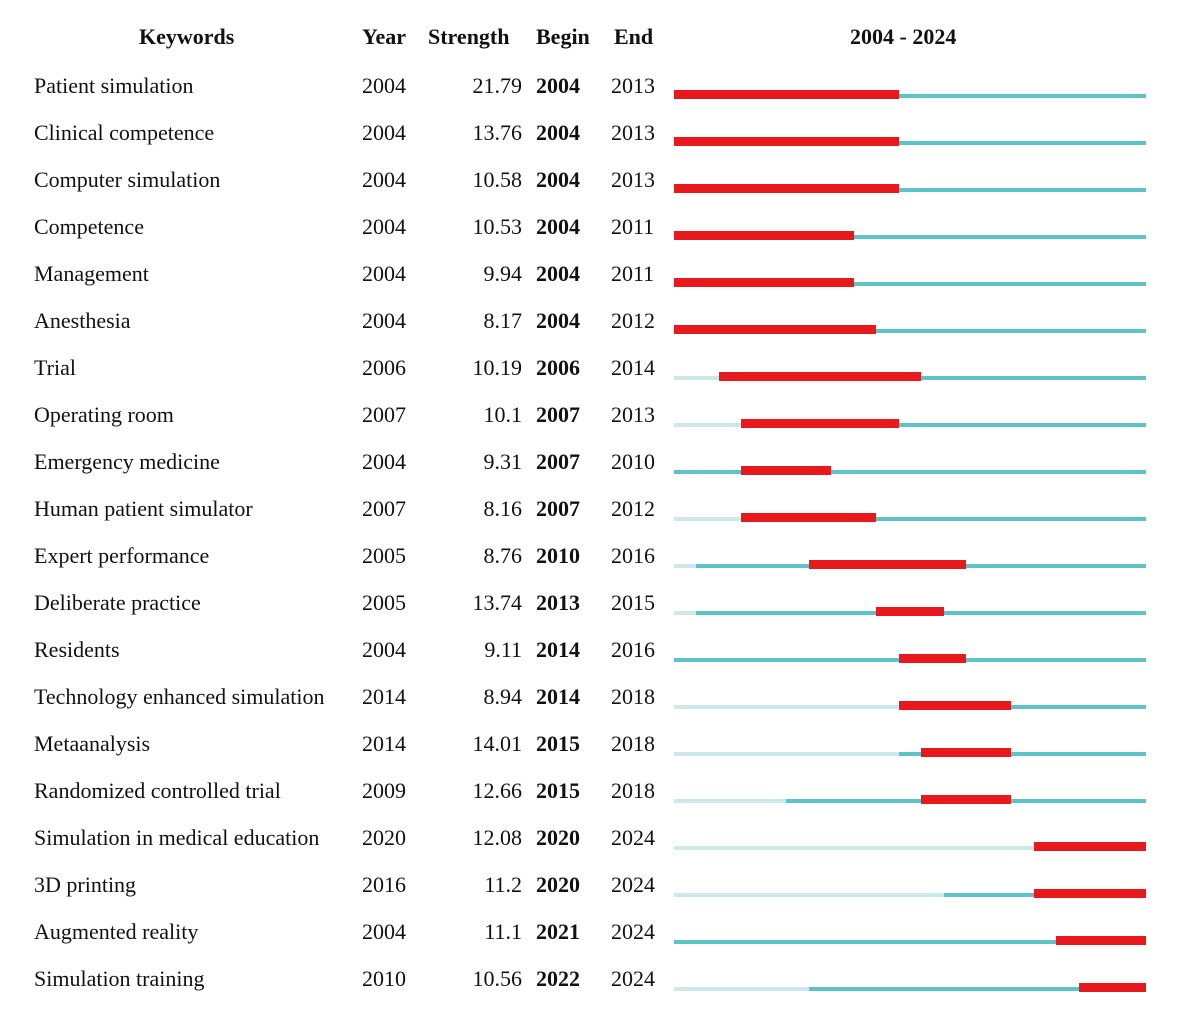 Image resolution: width=1180 pixels, height=1015 pixels. What do you see at coordinates (497, 978) in the screenshot?
I see `strength-value: 10.56` at bounding box center [497, 978].